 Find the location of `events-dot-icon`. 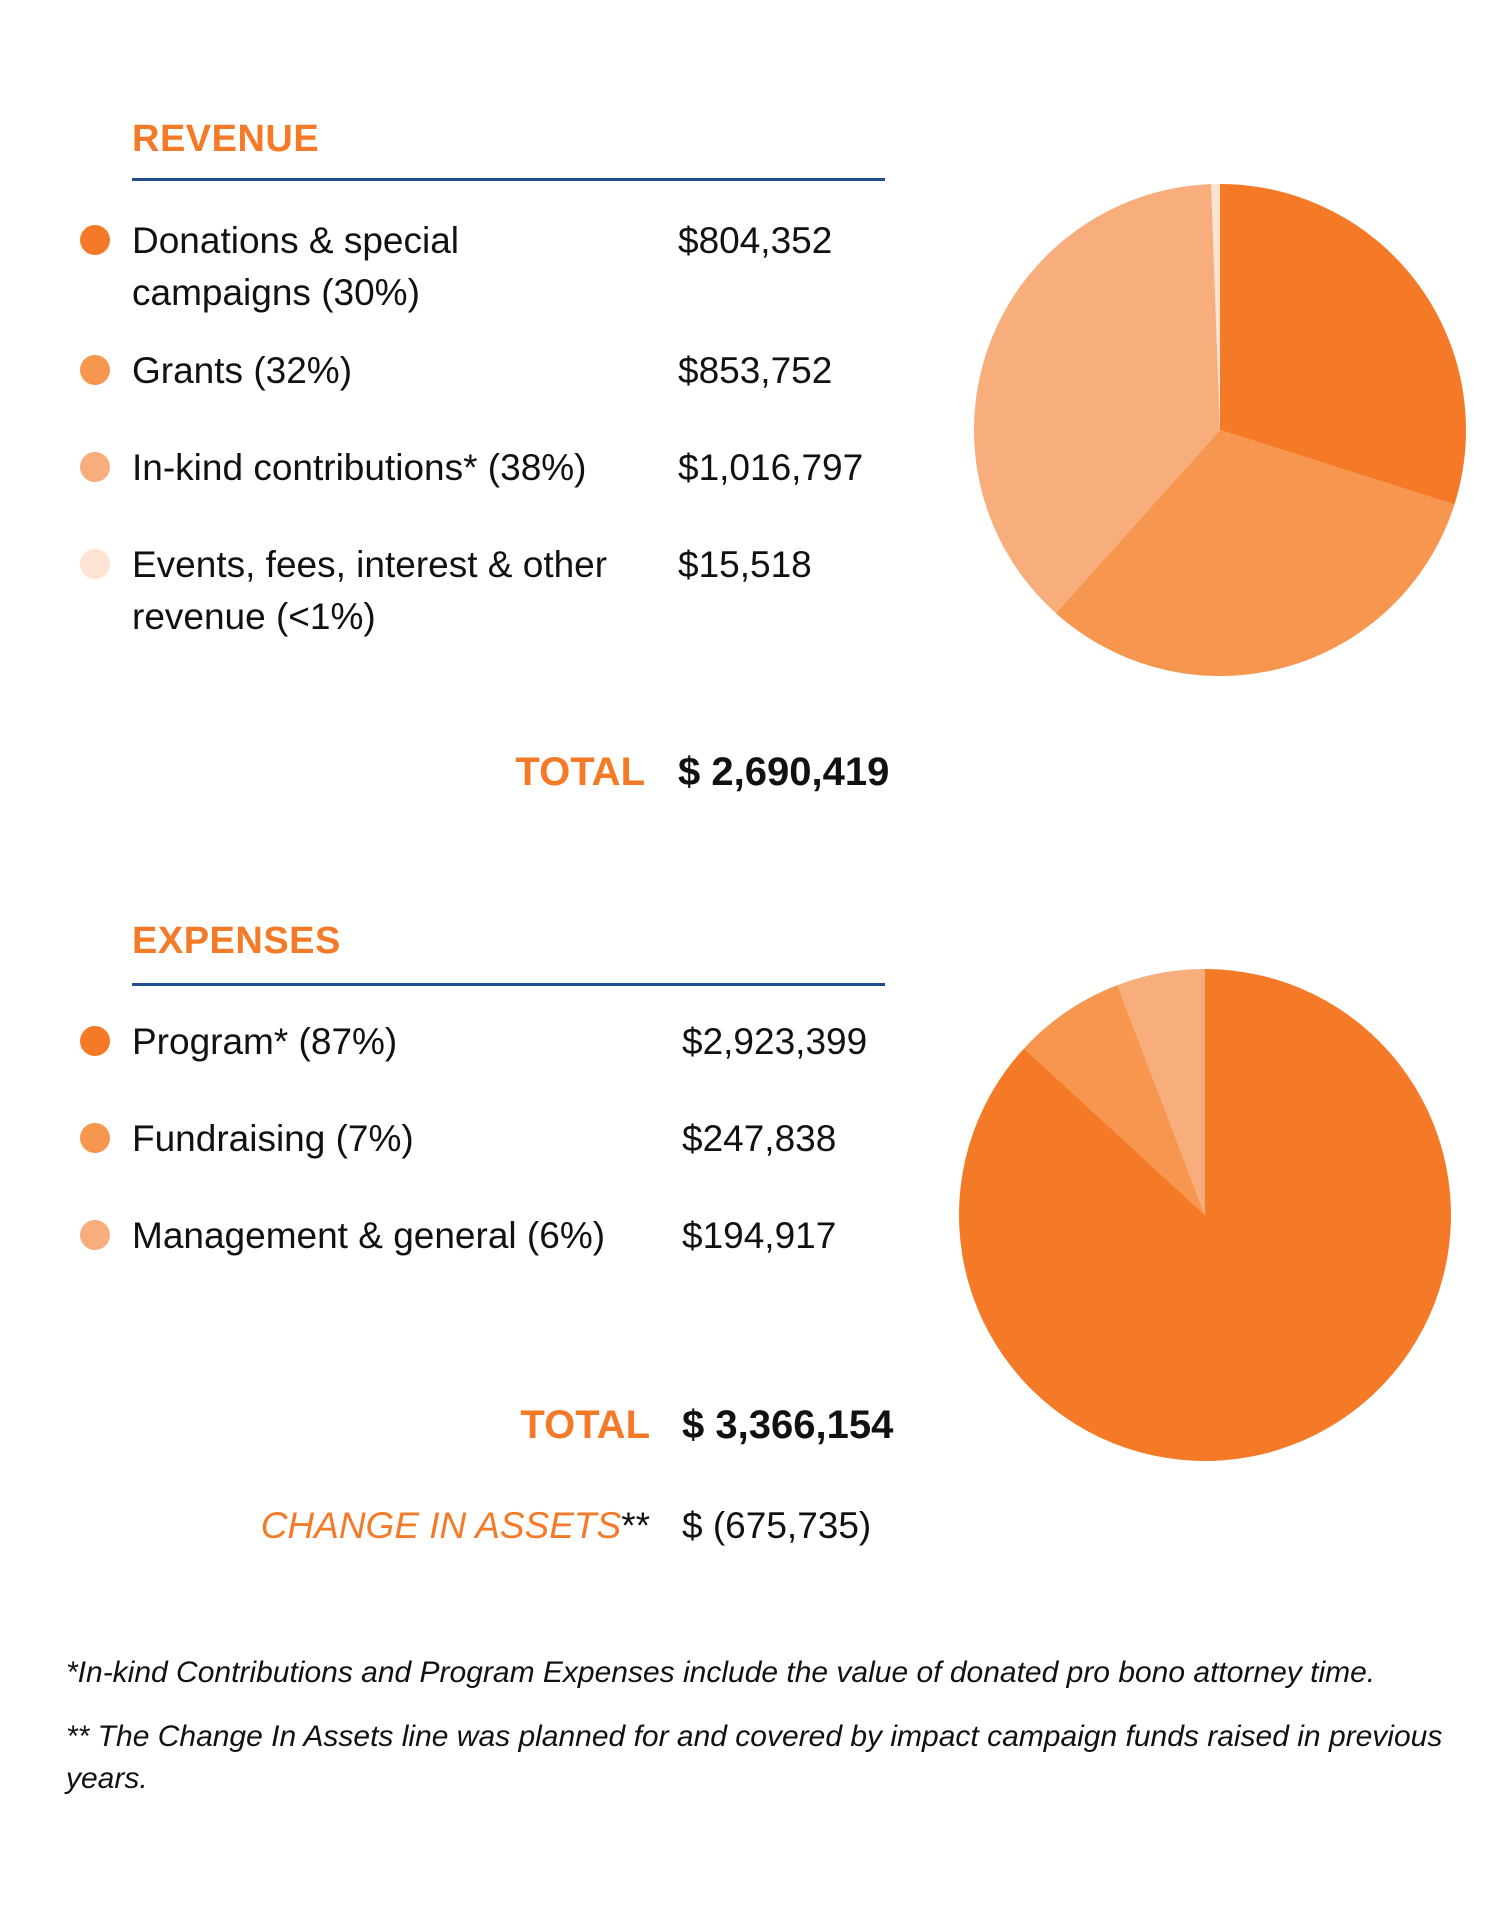

events-dot-icon is located at coordinates (95, 564).